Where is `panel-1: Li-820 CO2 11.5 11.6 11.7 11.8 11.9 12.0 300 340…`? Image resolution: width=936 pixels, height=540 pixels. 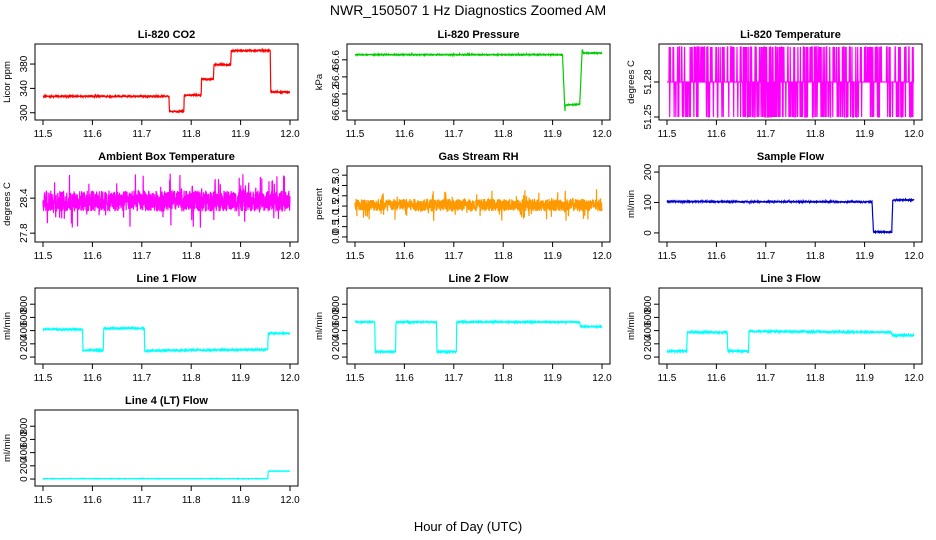
panel-1: Li-820 CO2 11.5 11.6 11.7 11.8 11.9 12.0 300 340… is located at coordinates (151, 84).